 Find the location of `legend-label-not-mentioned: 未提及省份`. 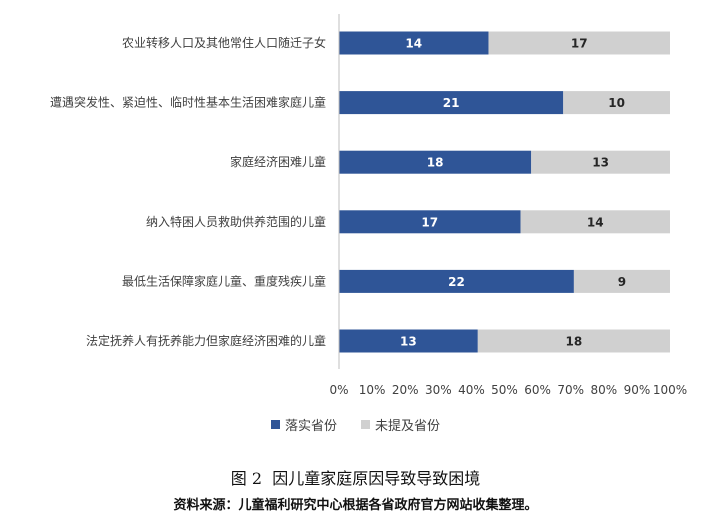

legend-label-not-mentioned: 未提及省份 is located at coordinates (408, 426).